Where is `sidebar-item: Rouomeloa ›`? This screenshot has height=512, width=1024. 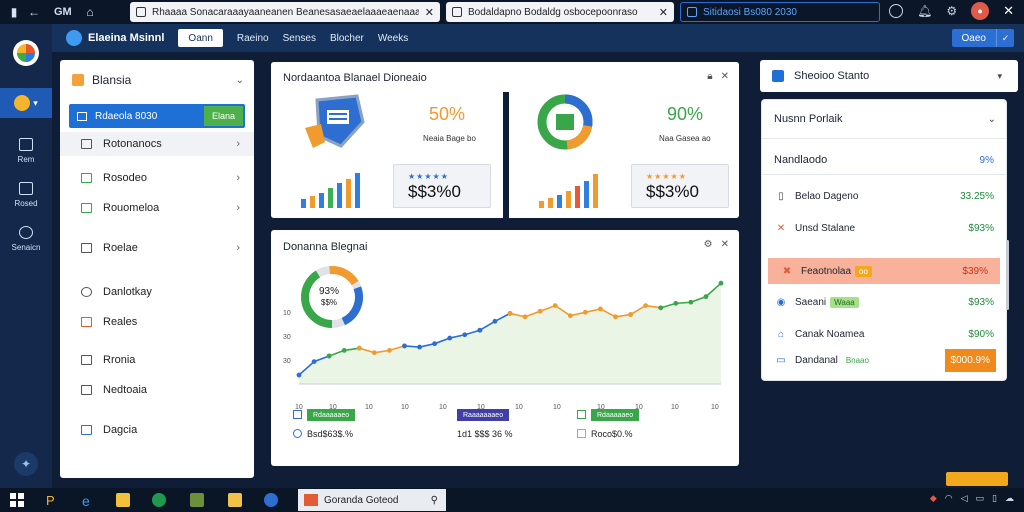
sidebar-item: Rouomeloa › is located at coordinates (157, 208).